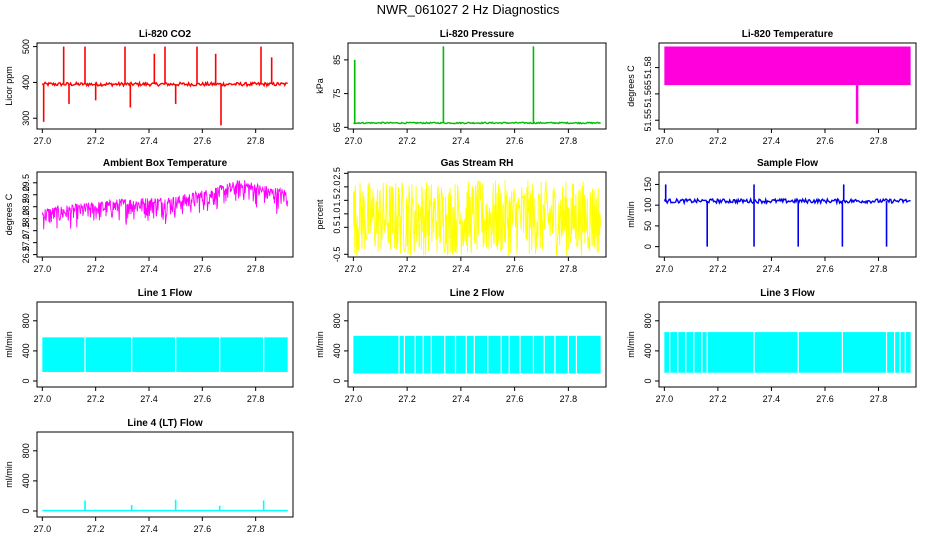 The width and height of the screenshot is (936, 540). I want to click on y-tick-label: 51.58, so click(648, 67).